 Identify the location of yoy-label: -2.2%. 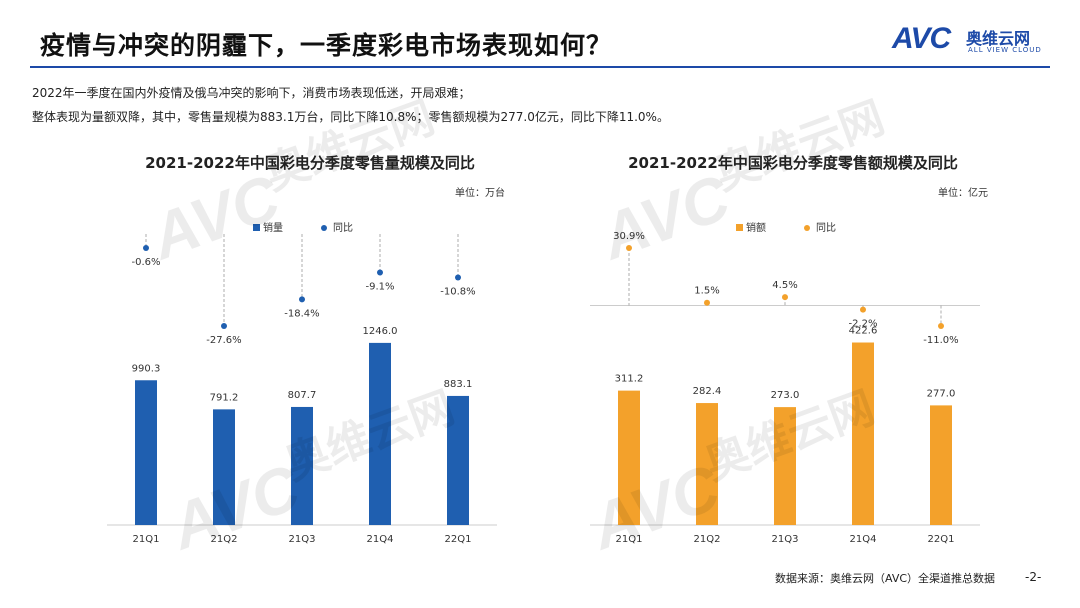
(862, 324).